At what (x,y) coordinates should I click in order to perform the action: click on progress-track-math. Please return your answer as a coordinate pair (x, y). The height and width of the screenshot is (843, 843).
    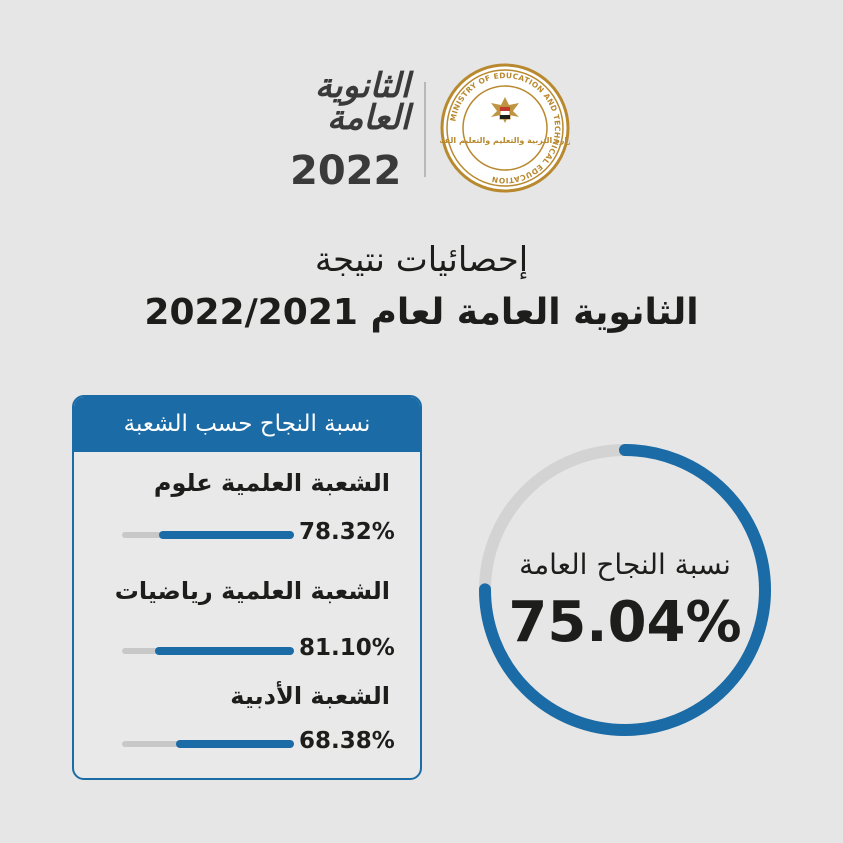
    Looking at the image, I should click on (208, 651).